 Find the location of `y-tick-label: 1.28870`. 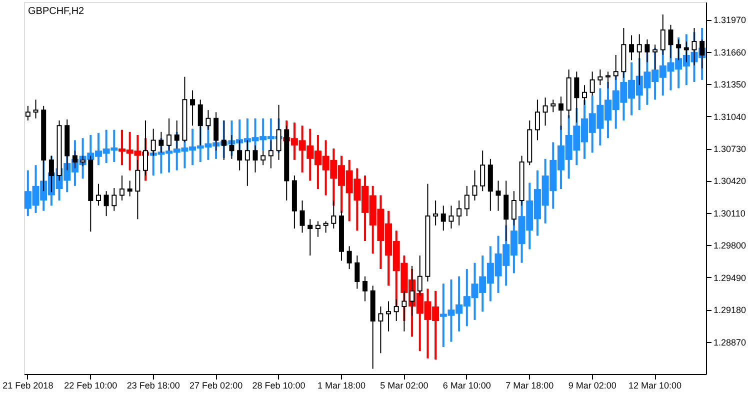

y-tick-label: 1.28870 is located at coordinates (730, 342).